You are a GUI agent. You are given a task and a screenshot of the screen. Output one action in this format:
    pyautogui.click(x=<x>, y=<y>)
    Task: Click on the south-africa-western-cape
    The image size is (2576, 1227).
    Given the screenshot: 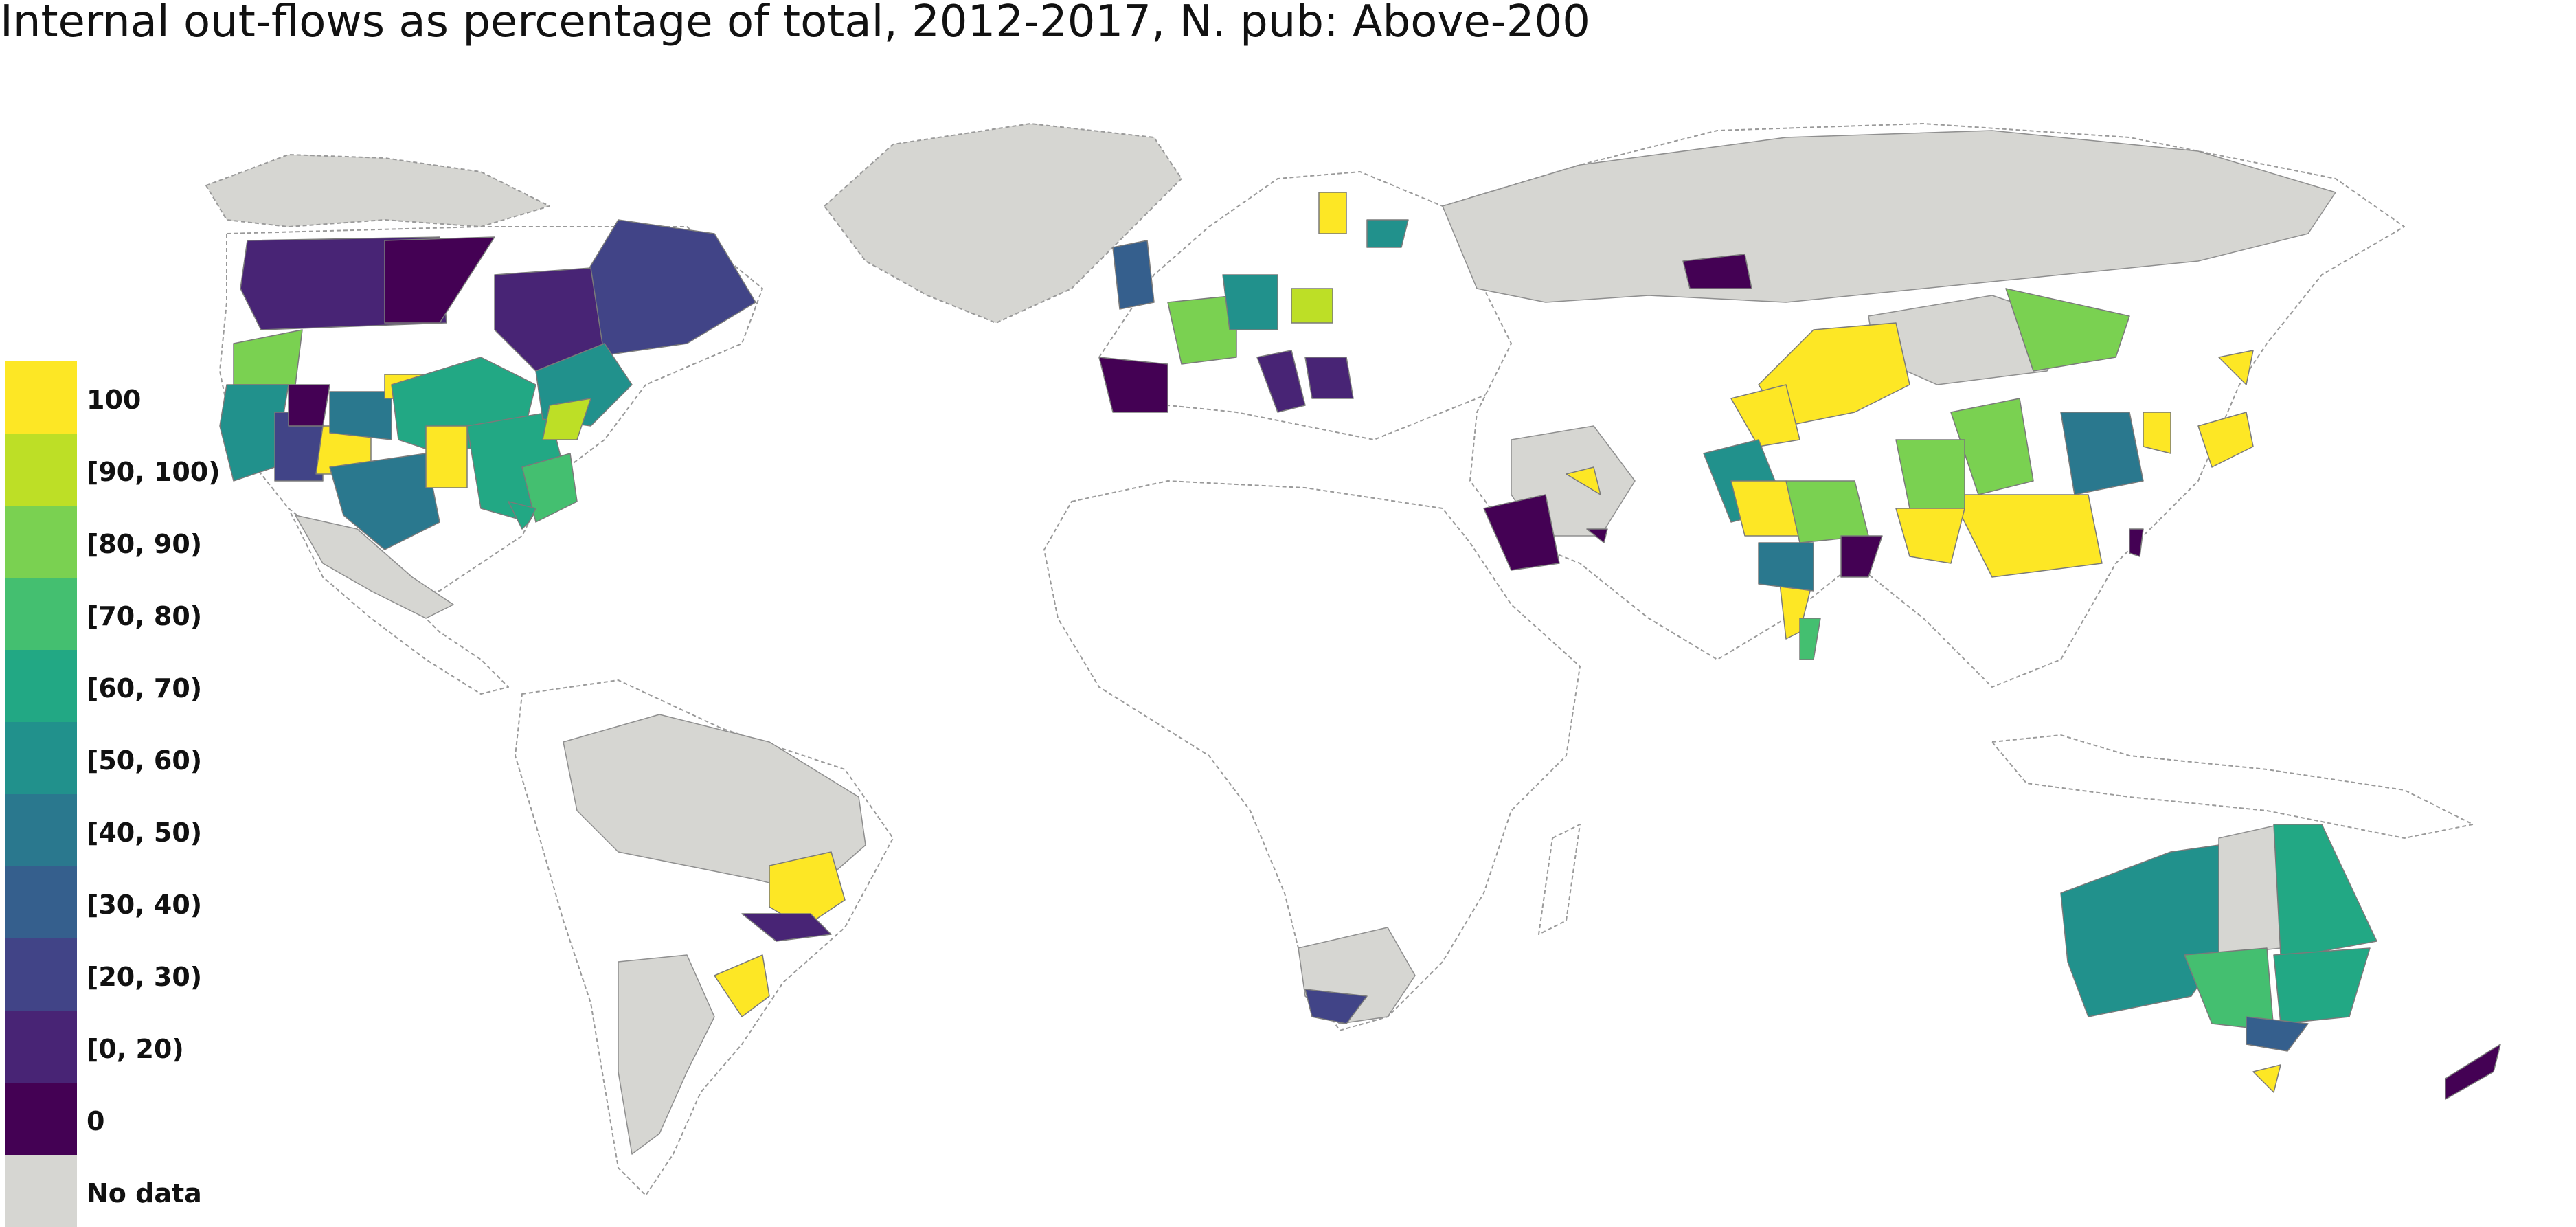 What is the action you would take?
    pyautogui.click(x=1336, y=1006)
    